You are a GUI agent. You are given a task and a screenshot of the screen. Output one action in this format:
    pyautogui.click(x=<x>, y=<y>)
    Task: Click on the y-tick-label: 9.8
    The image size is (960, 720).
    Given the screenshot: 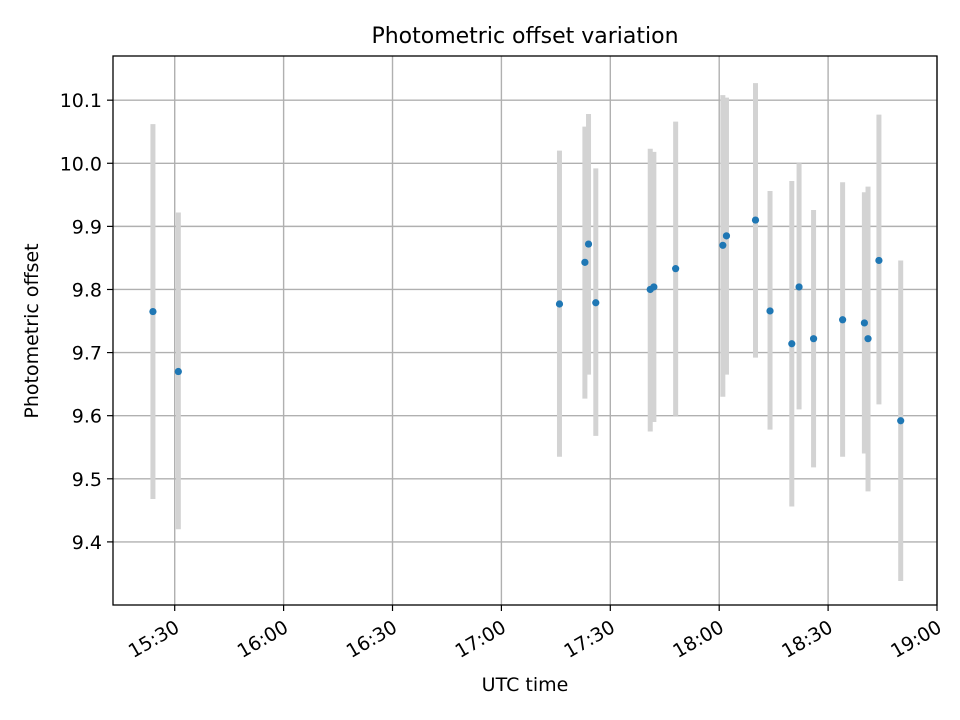 What is the action you would take?
    pyautogui.click(x=87, y=290)
    